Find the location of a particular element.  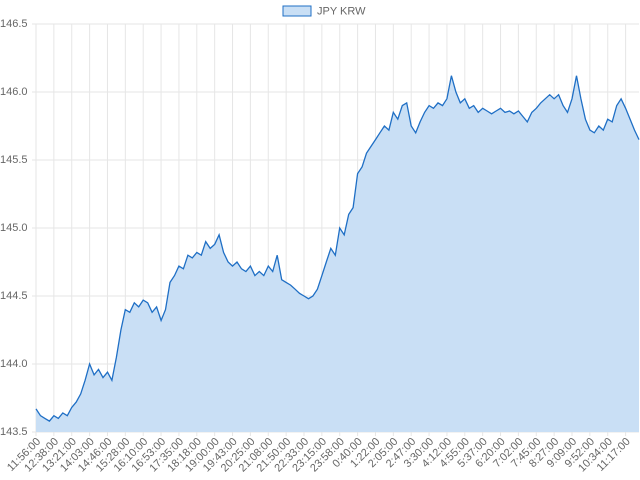

y-tick-label: 144.0 is located at coordinates (14, 364).